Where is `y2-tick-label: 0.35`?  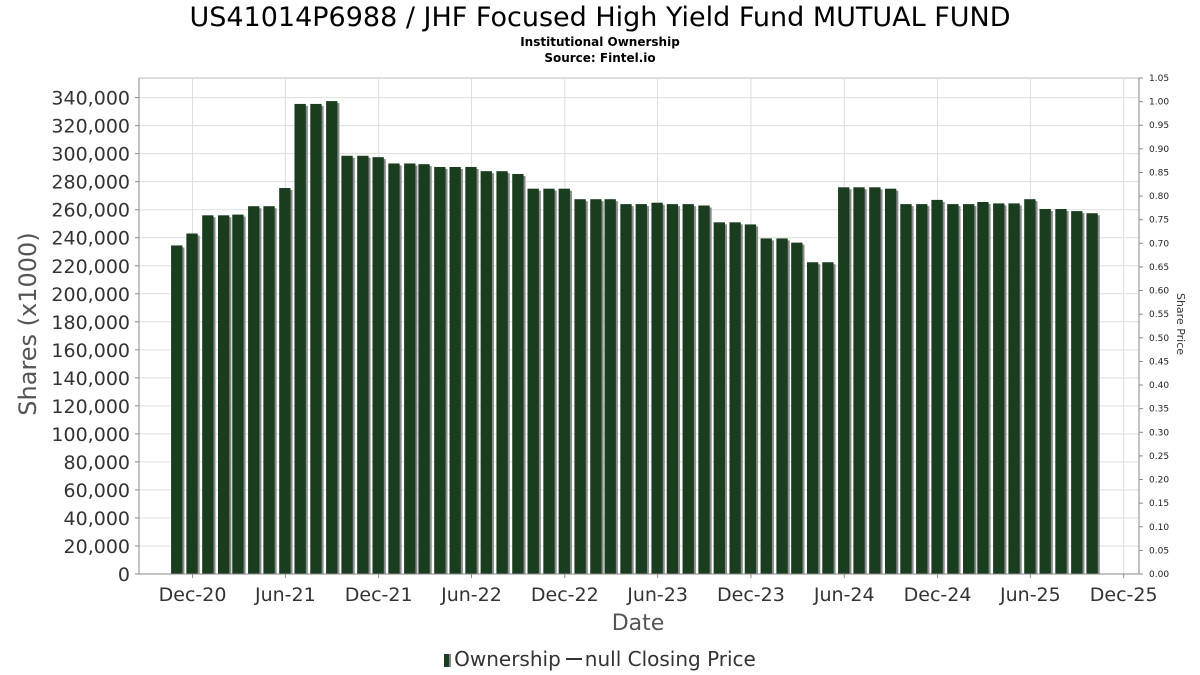
y2-tick-label: 0.35 is located at coordinates (1159, 410).